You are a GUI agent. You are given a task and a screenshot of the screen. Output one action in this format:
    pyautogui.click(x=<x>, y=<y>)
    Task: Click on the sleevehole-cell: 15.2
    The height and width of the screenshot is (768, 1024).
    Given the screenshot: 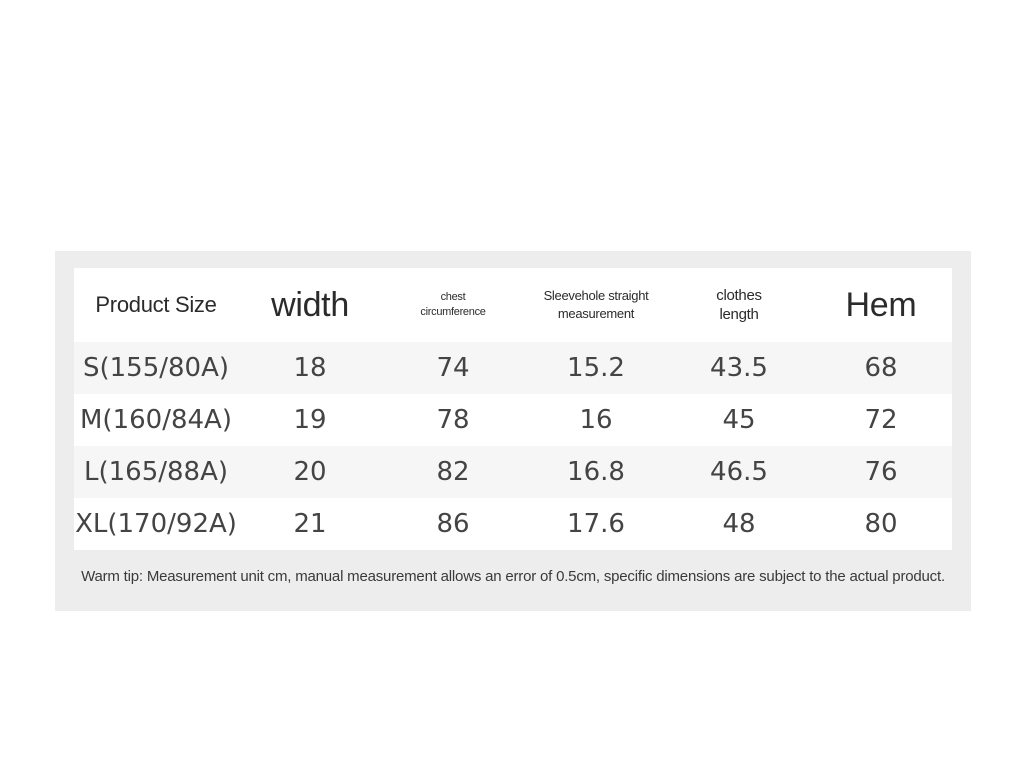 What is the action you would take?
    pyautogui.click(x=596, y=368)
    